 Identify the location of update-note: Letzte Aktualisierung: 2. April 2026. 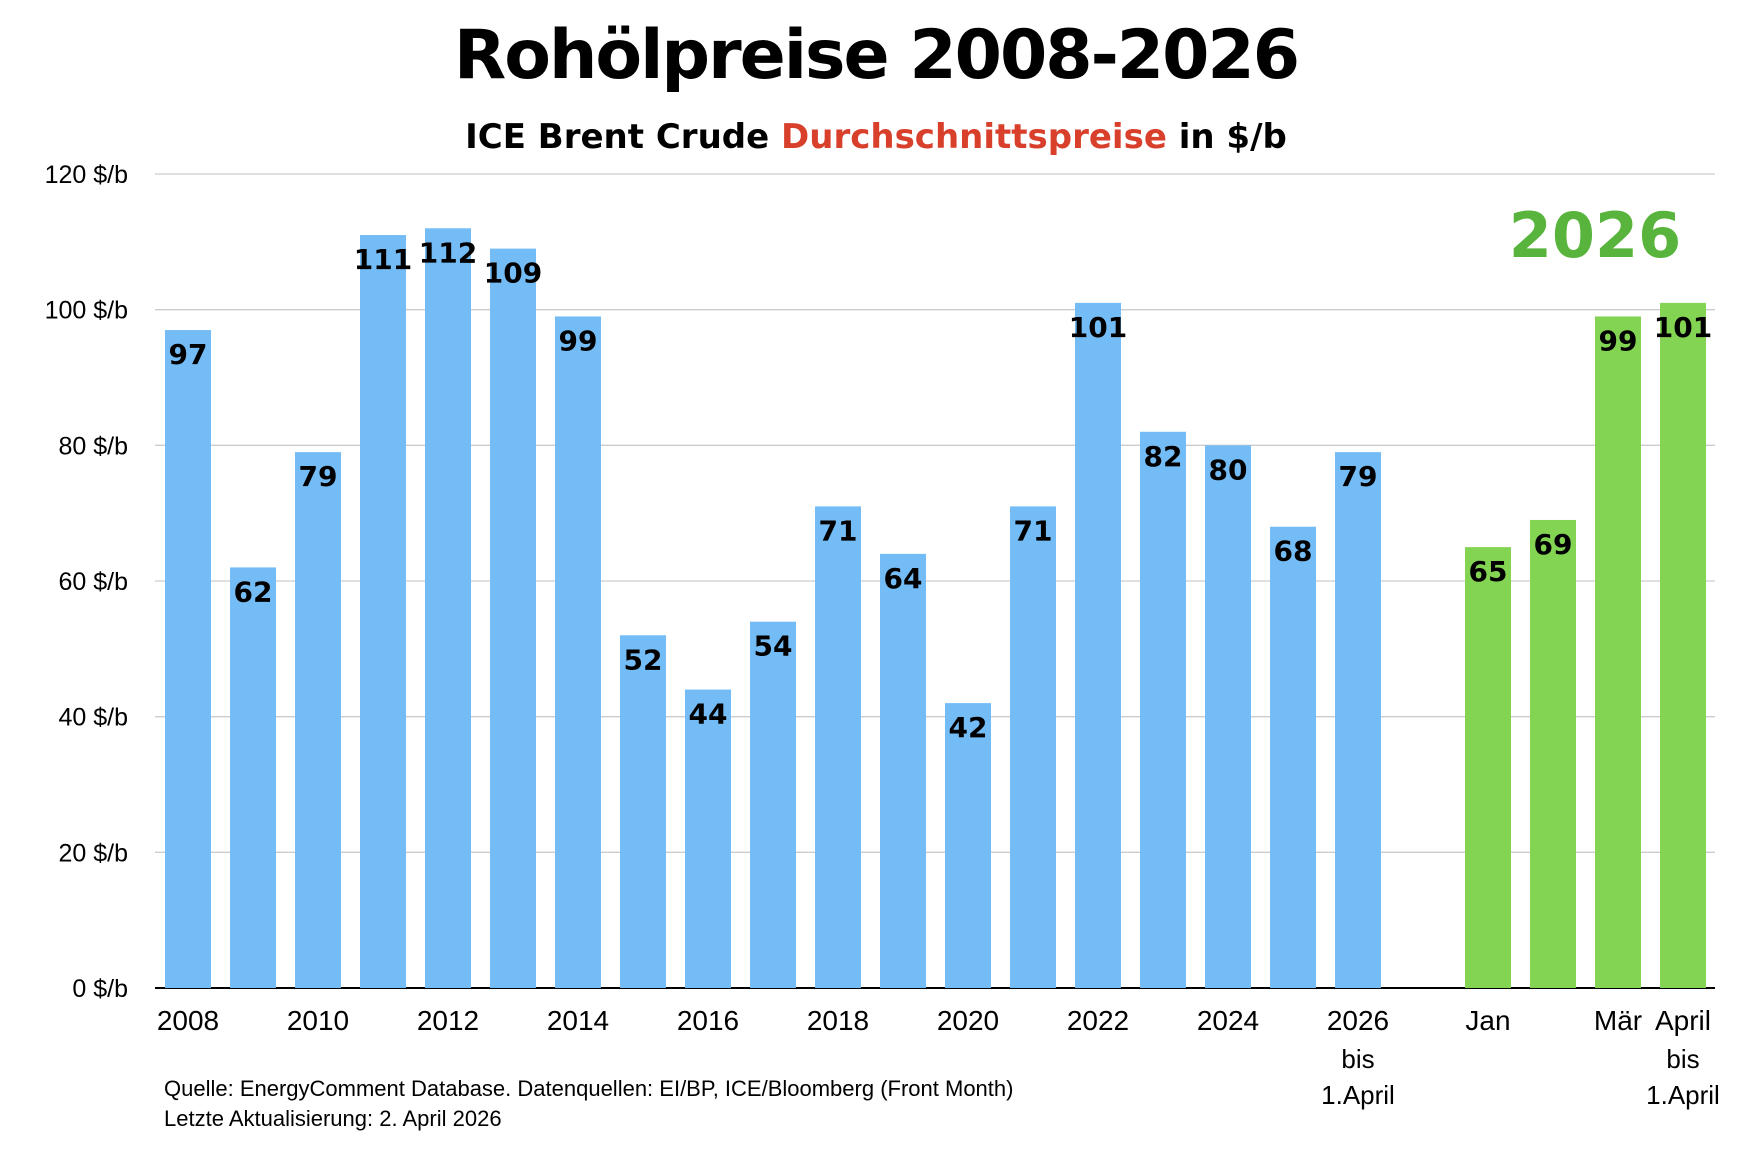
(333, 1118).